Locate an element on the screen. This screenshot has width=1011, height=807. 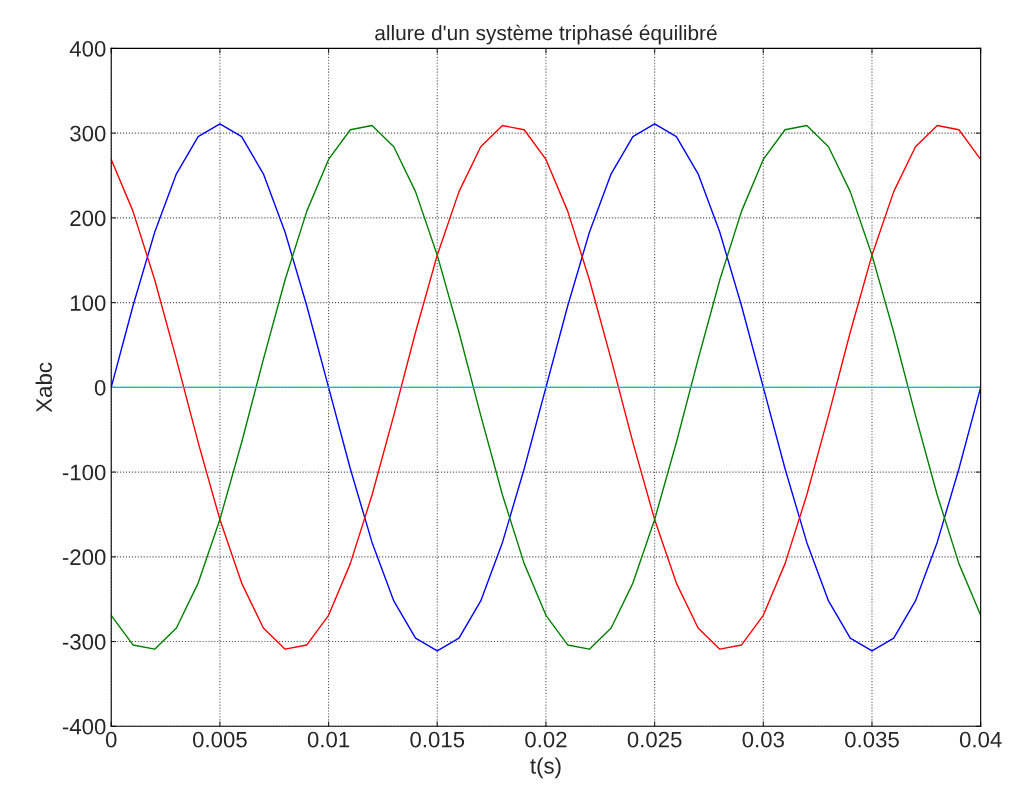
x-tick-label: 0.01 is located at coordinates (328, 739).